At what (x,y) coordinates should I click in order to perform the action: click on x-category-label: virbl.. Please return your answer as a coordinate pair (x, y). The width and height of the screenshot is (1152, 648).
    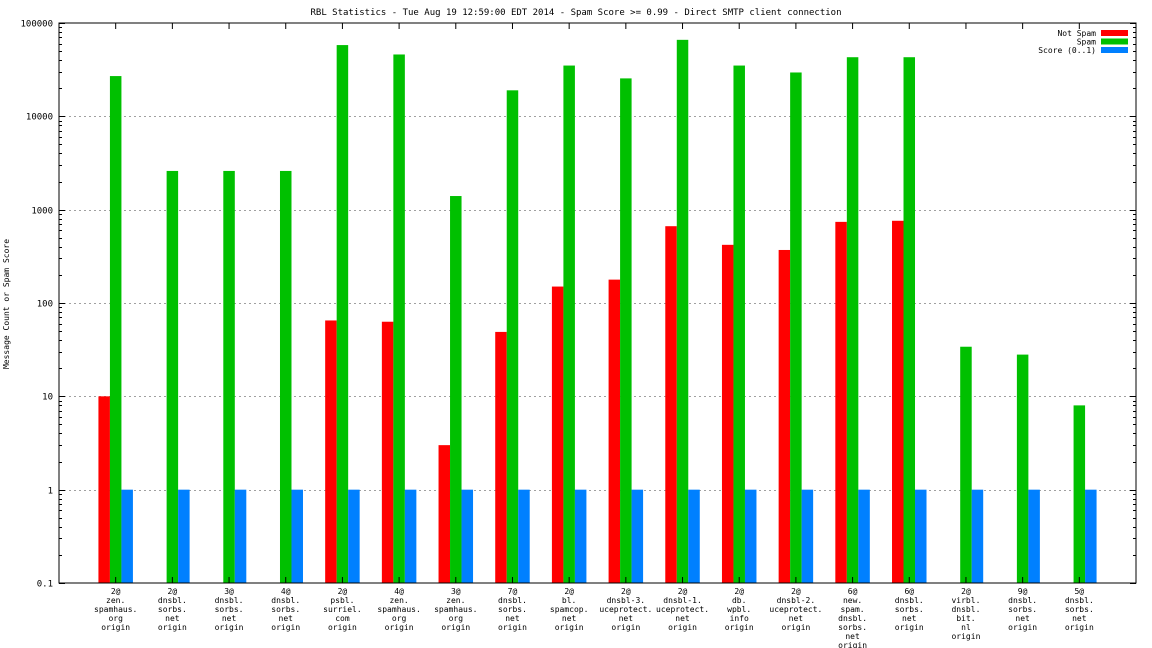
    Looking at the image, I should click on (965, 600).